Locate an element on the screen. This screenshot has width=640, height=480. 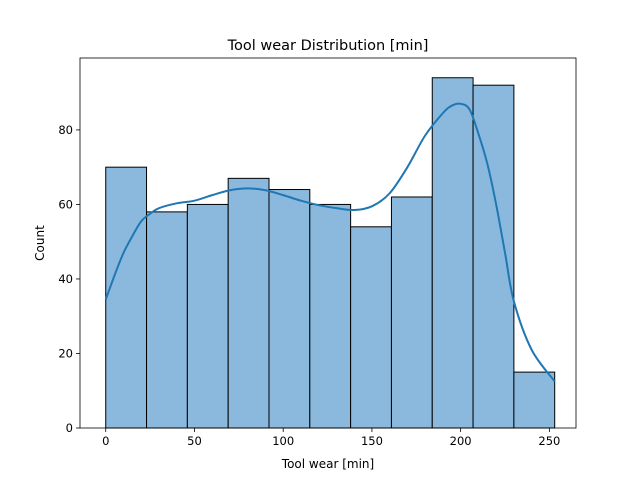
x-axis-ticks: 0 50 100 150 200 250 is located at coordinates (331, 438).